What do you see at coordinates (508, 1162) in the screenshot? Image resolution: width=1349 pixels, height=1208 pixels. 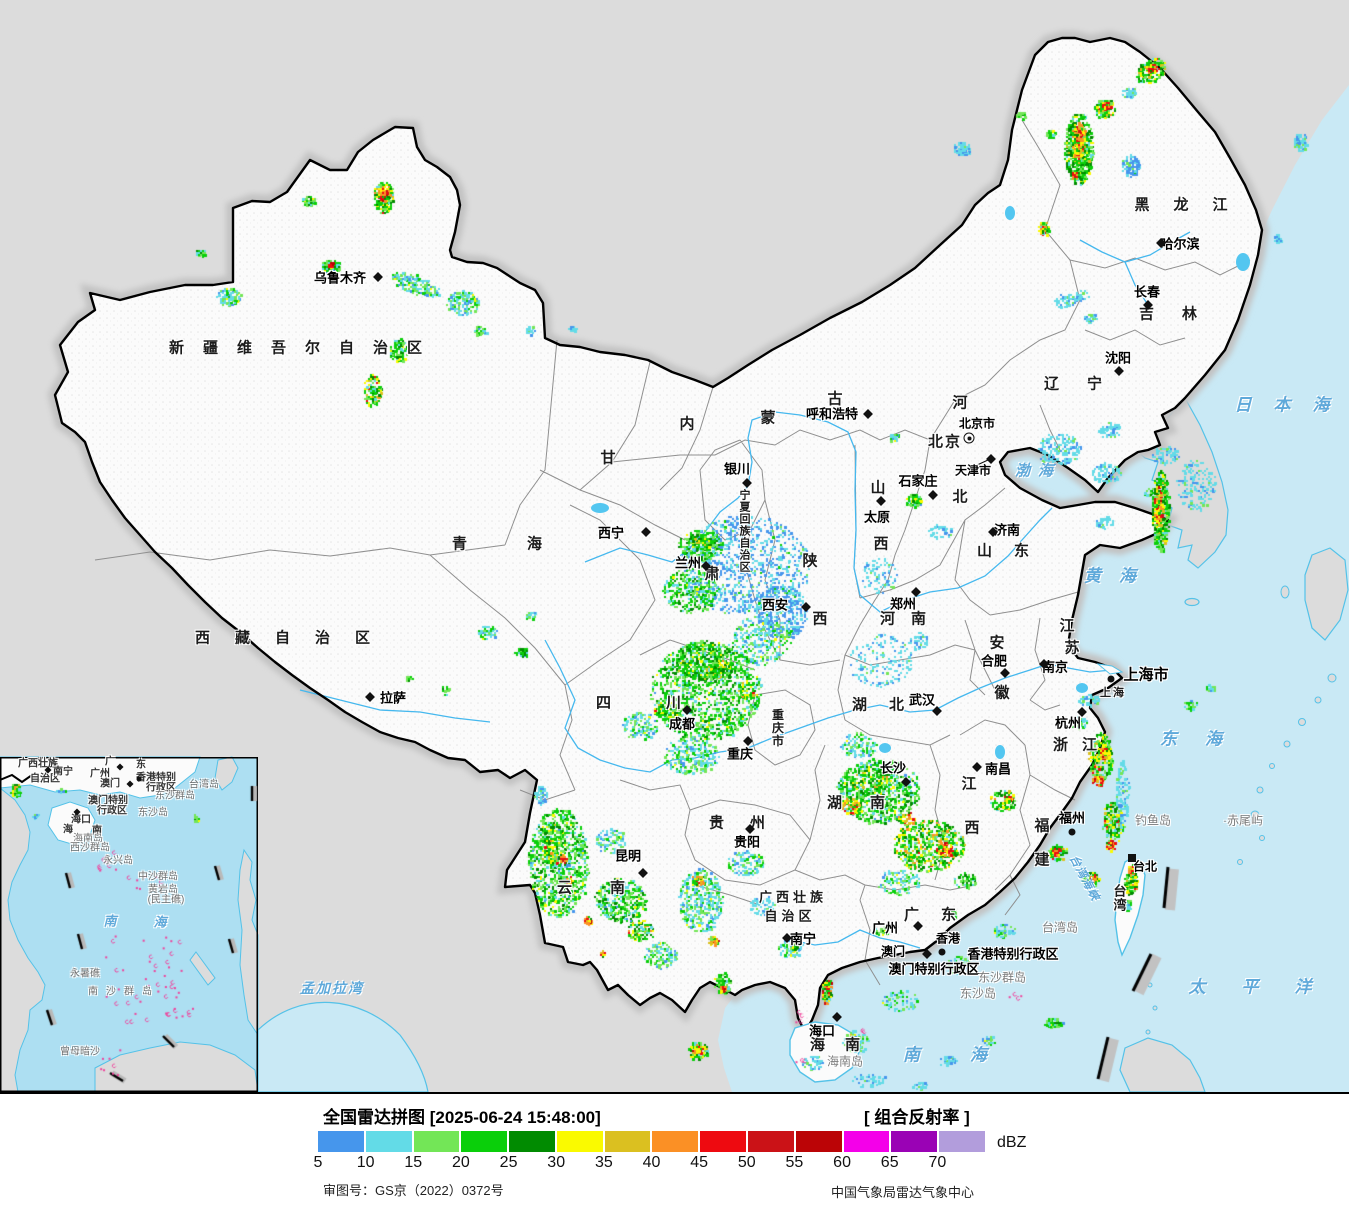 I see `colorbar-tick: 25` at bounding box center [508, 1162].